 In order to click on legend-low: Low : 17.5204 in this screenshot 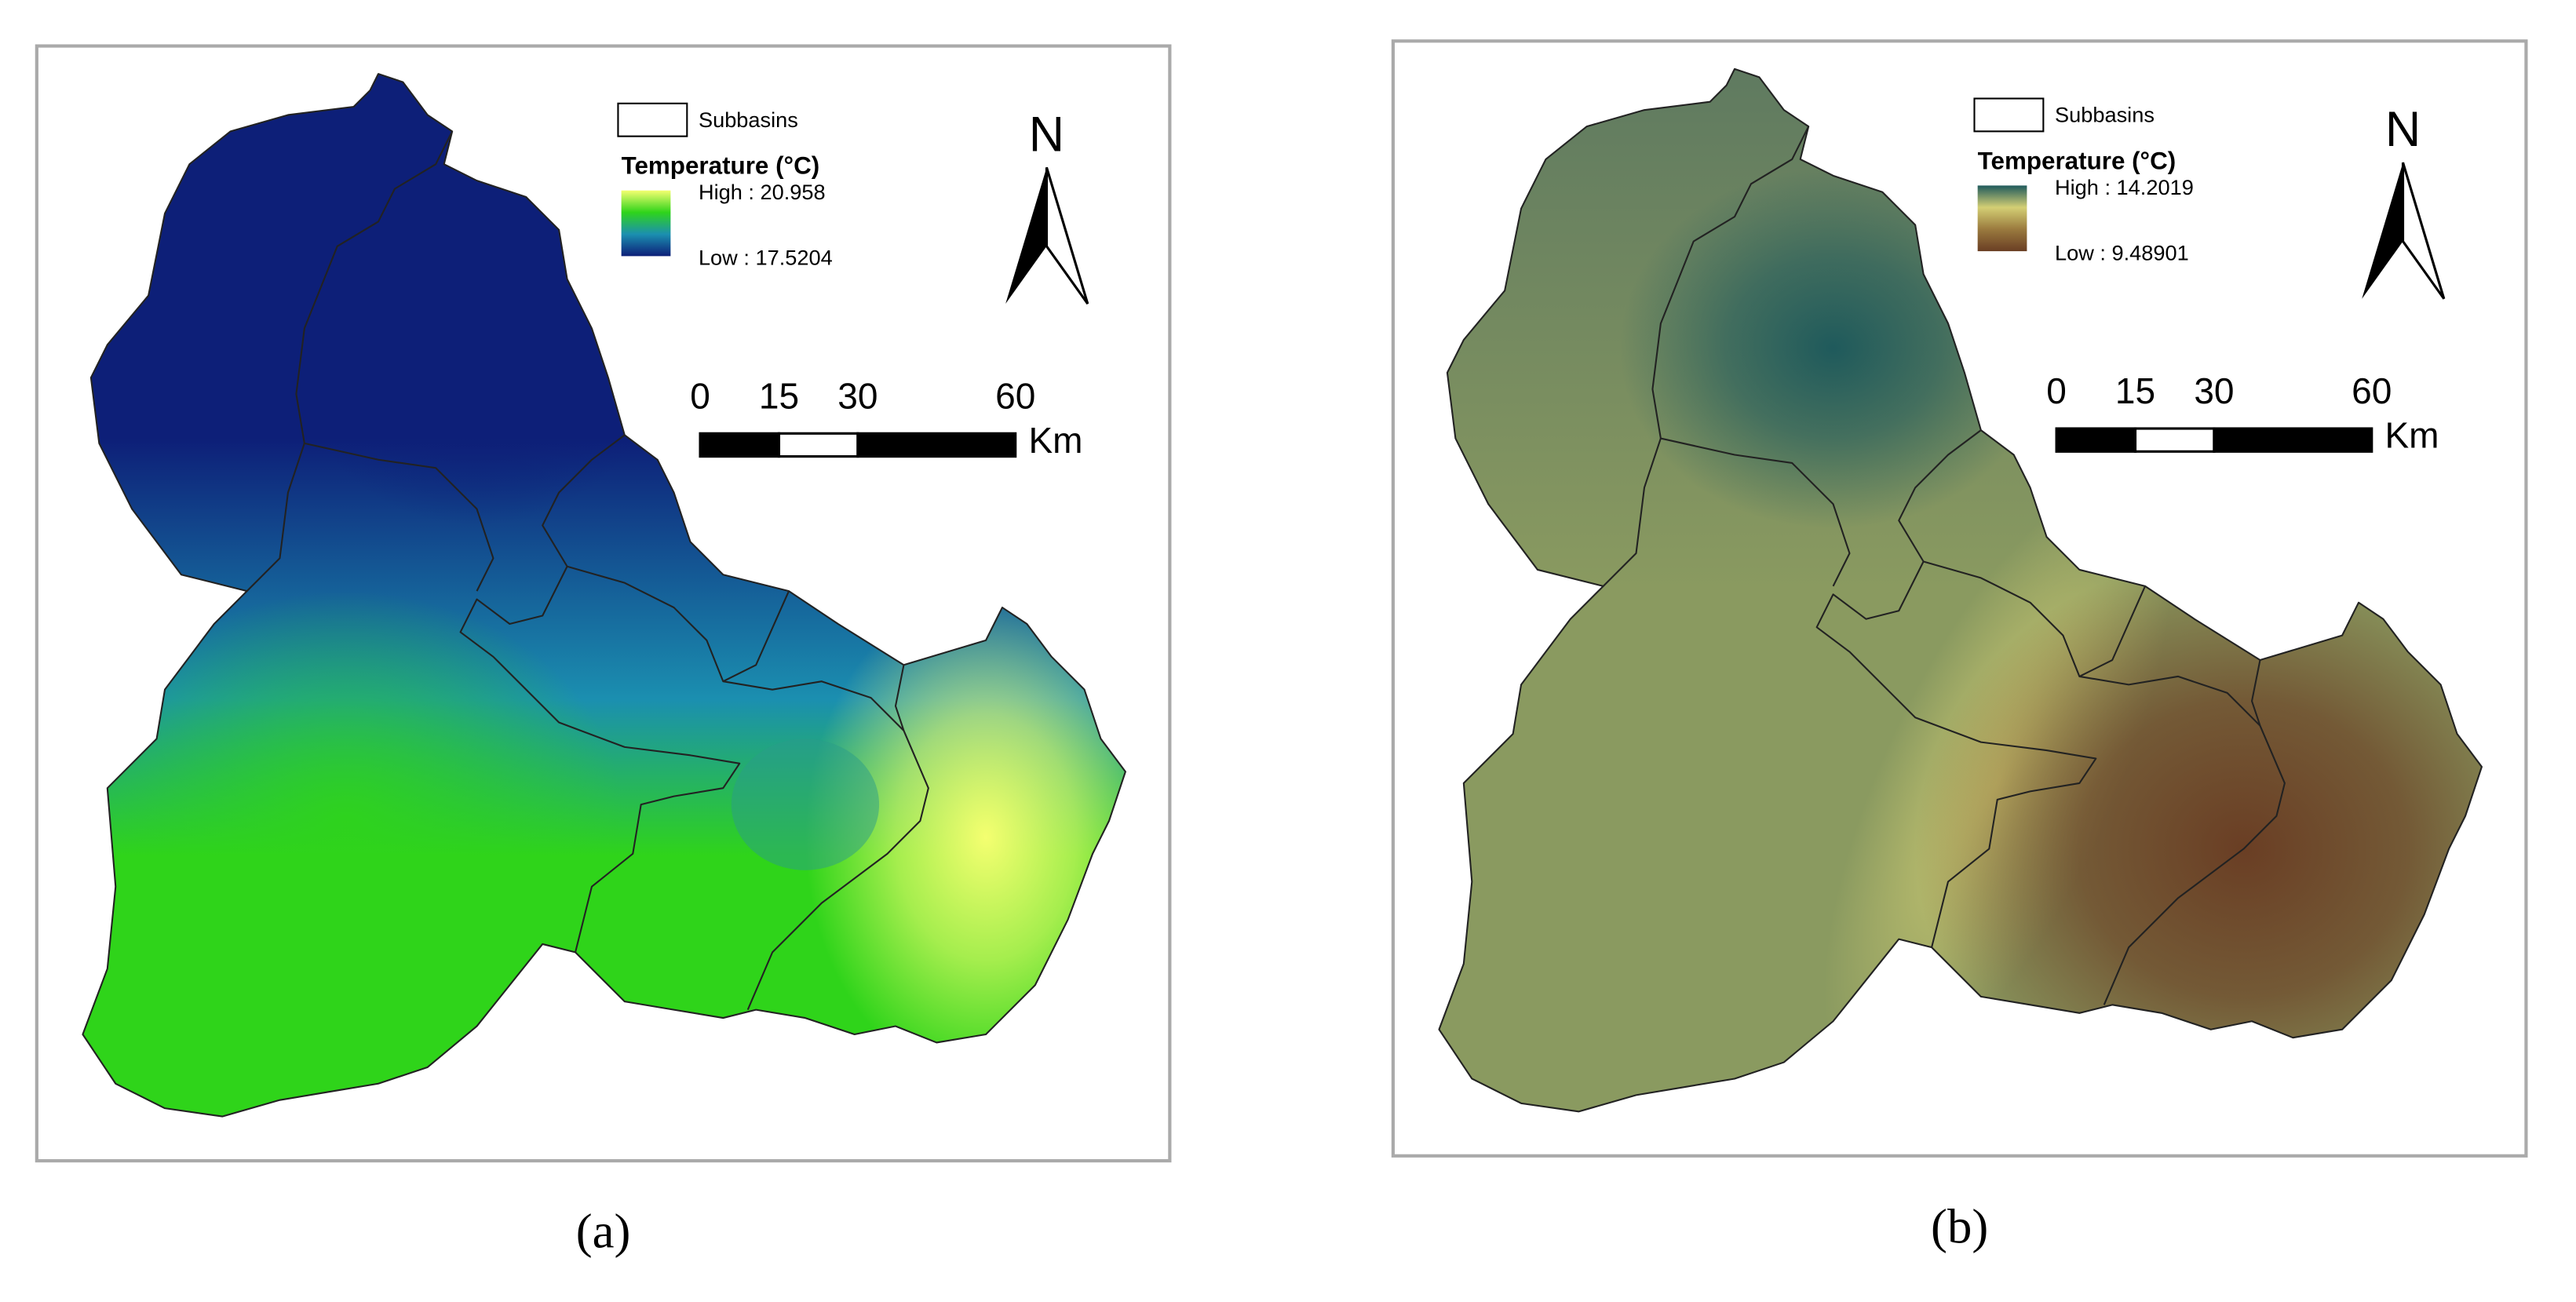, I will do `click(766, 258)`.